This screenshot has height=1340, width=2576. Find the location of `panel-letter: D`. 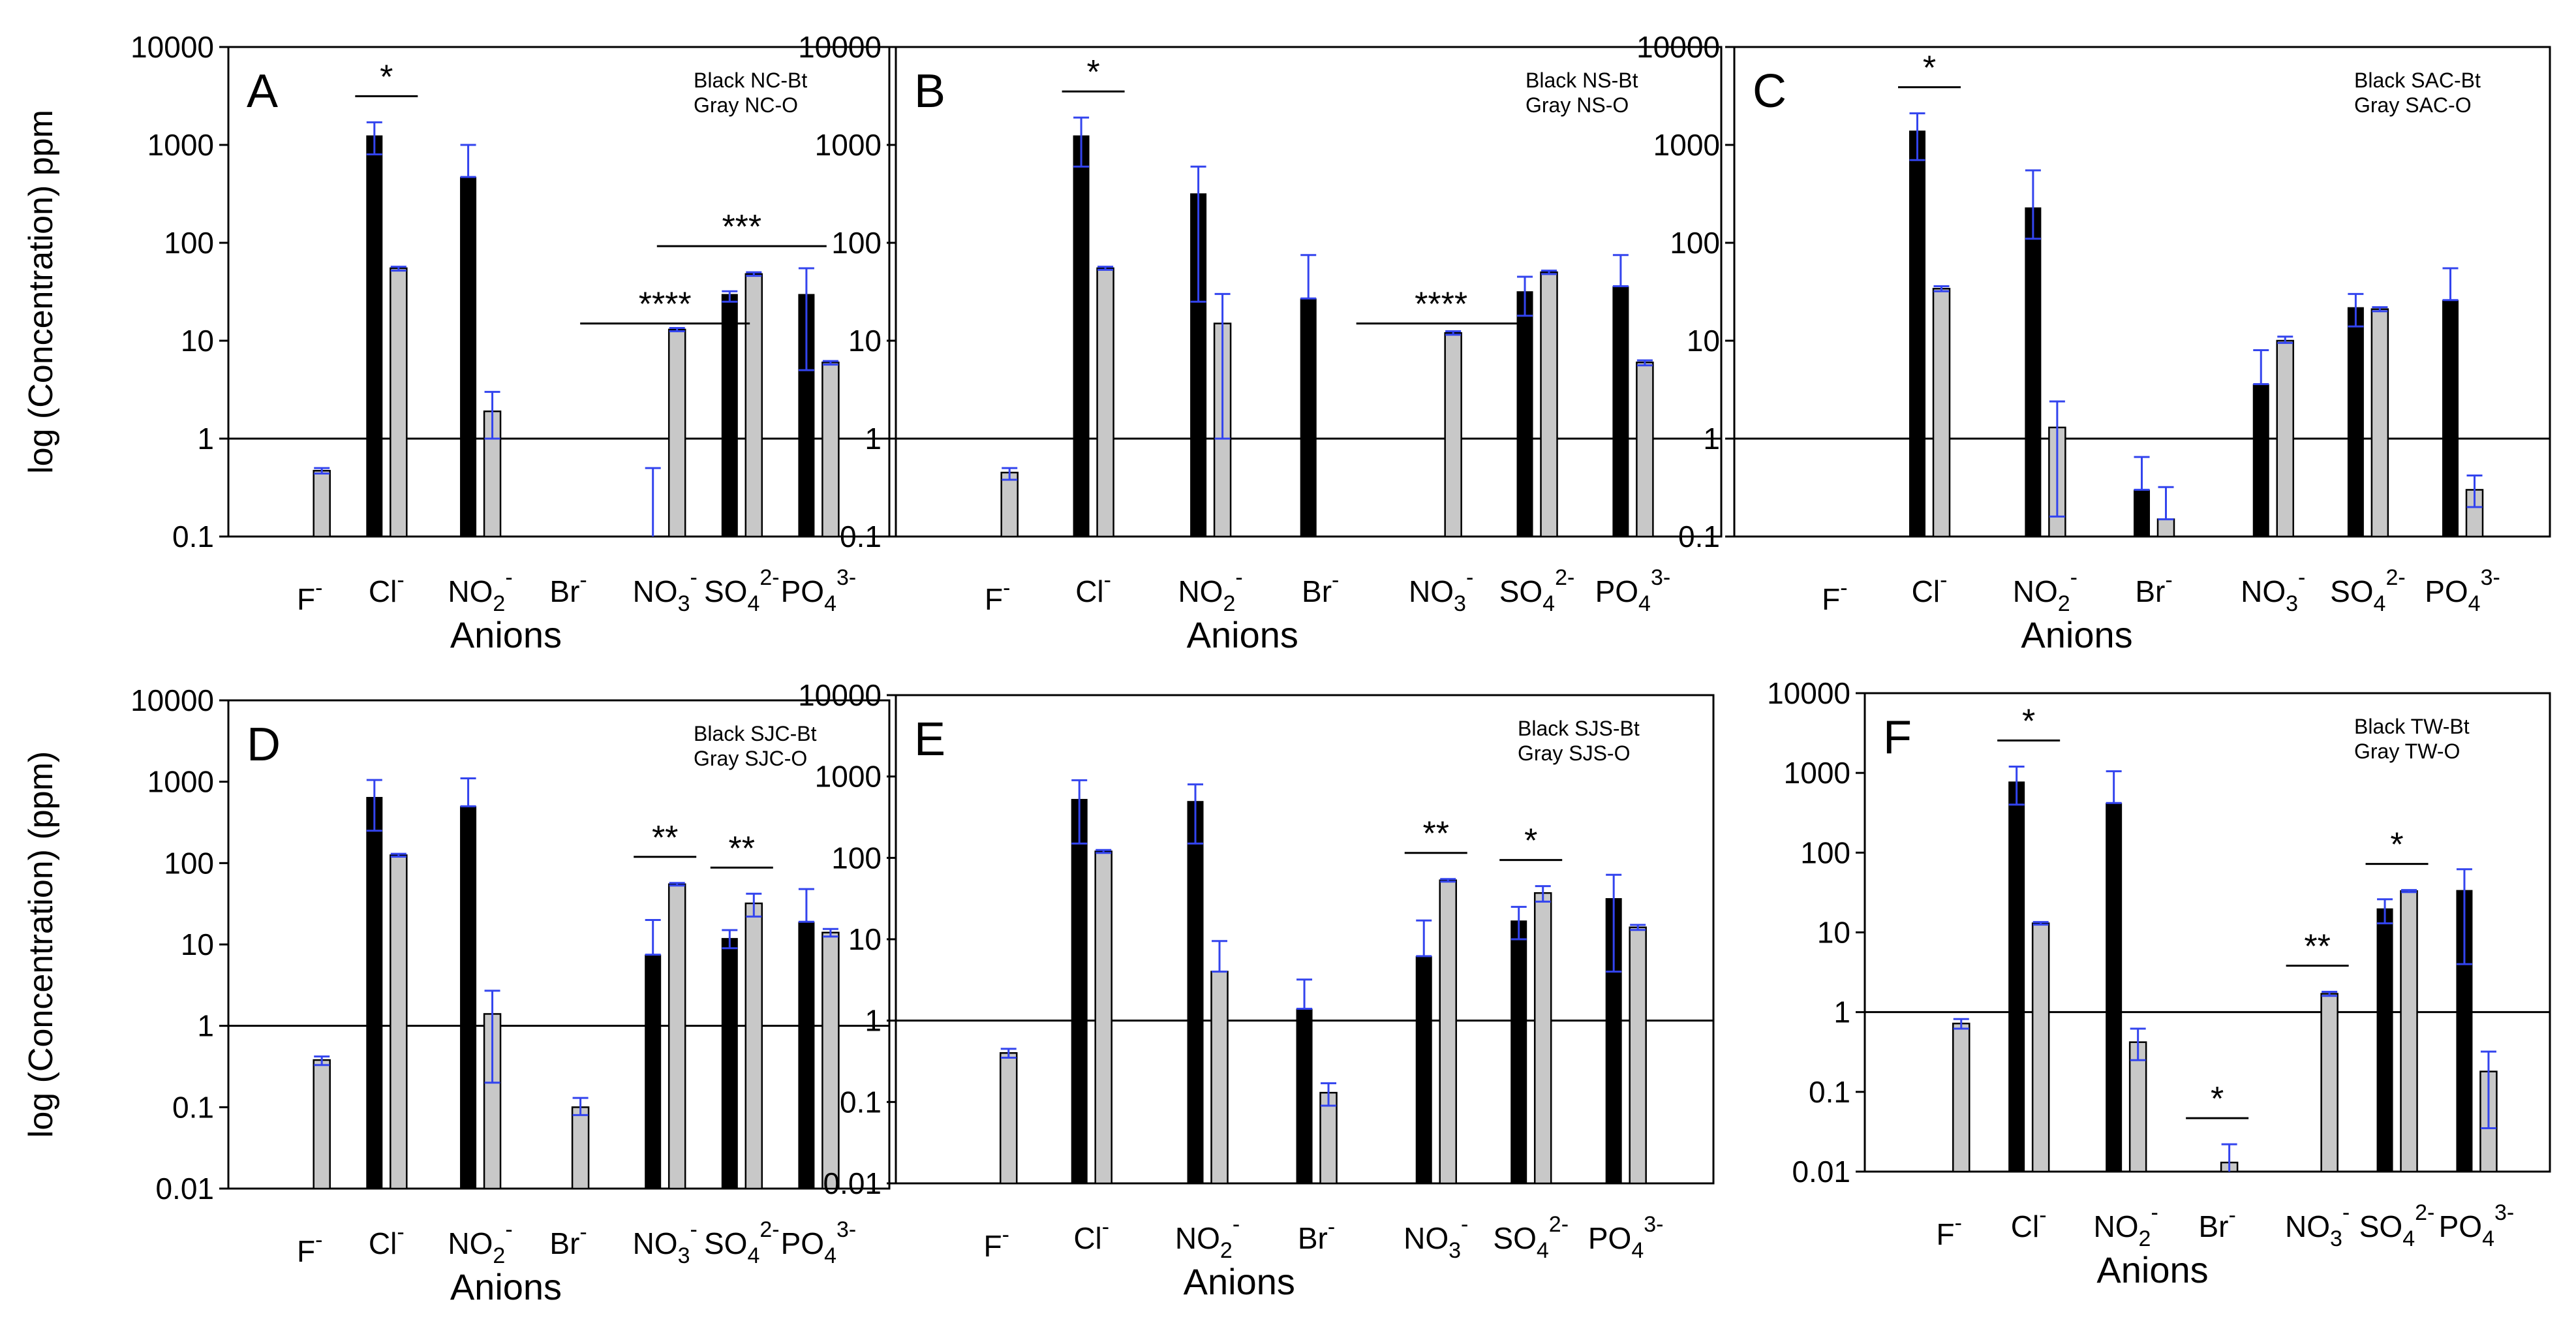

panel-letter: D is located at coordinates (264, 745).